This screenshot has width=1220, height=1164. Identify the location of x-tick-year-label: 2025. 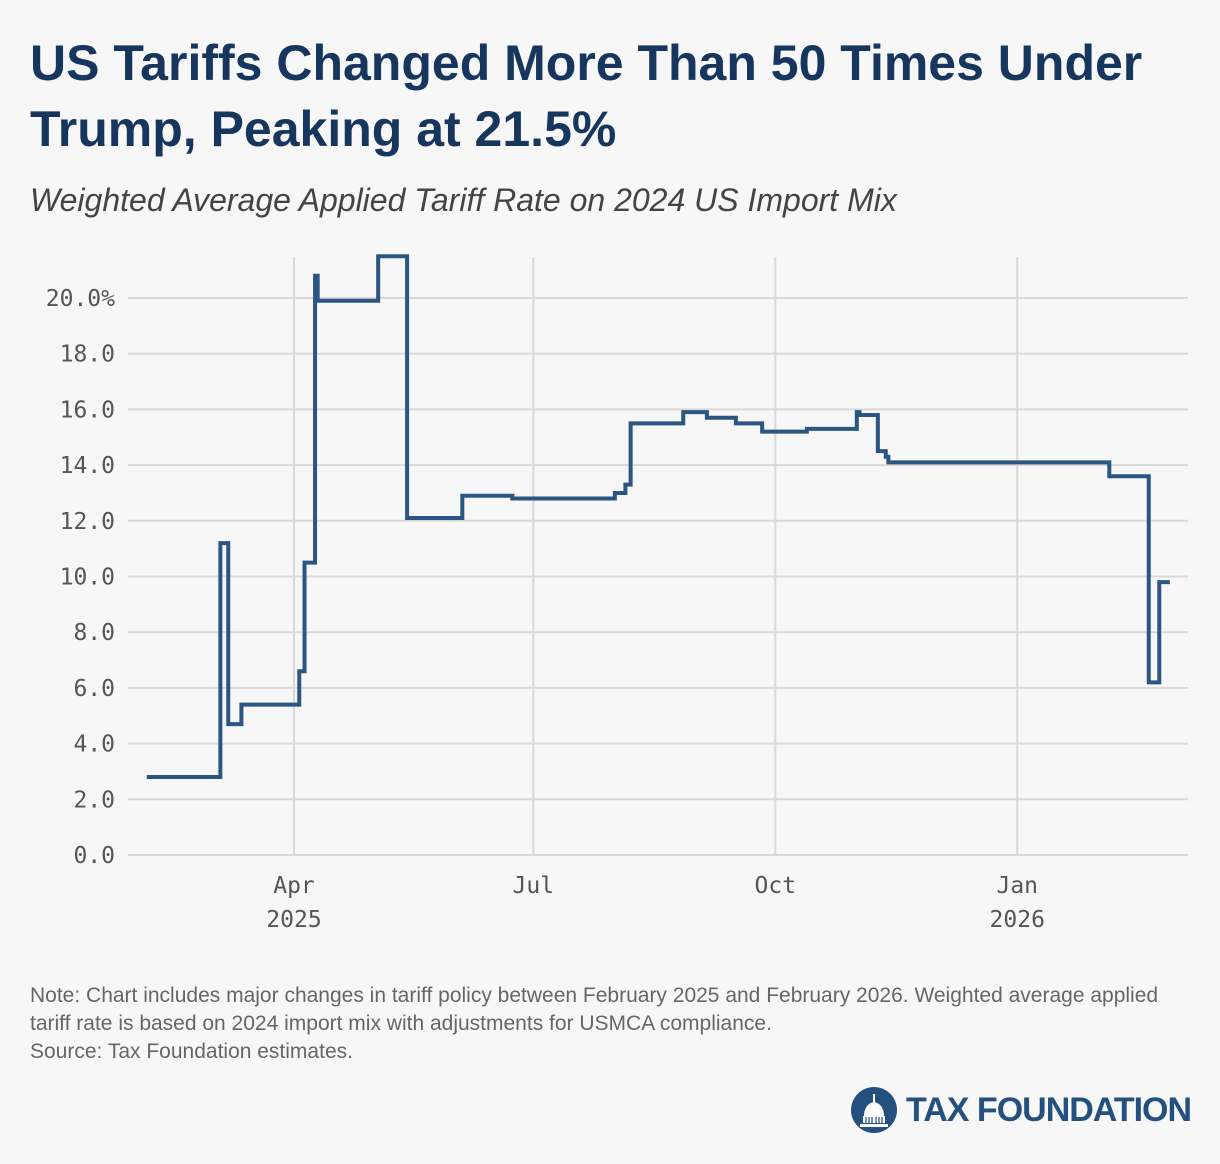
(293, 920).